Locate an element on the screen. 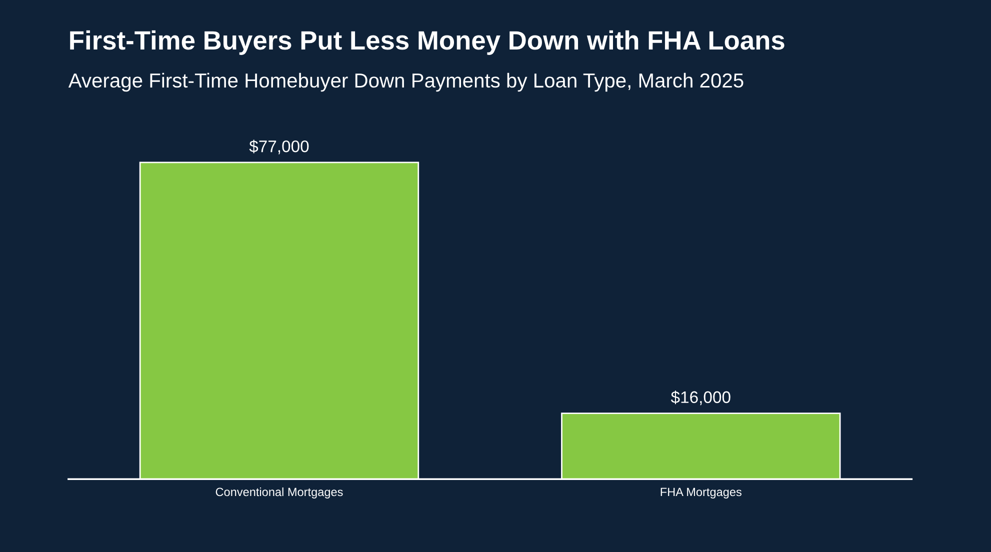  x-tick-label: FHA Mortgages is located at coordinates (701, 493).